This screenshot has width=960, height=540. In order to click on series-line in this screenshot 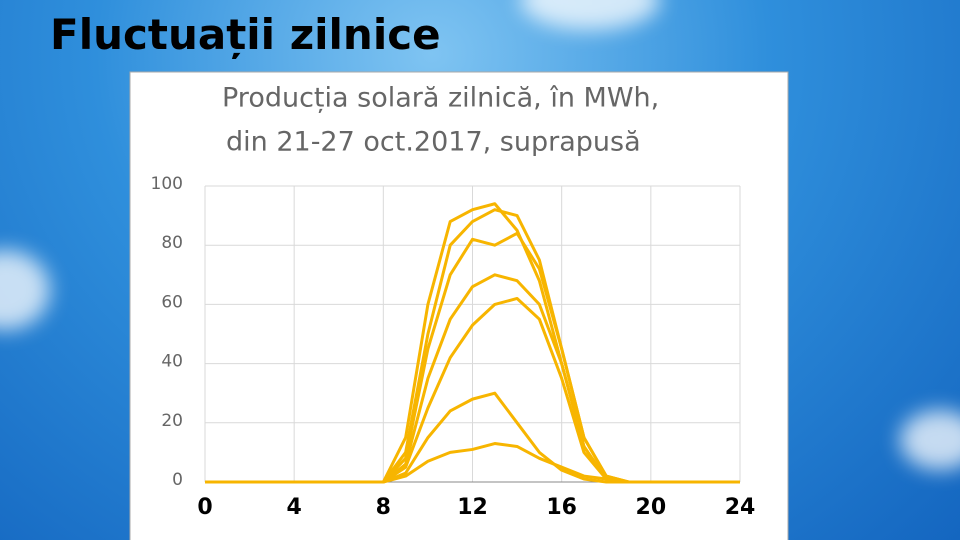, I will do `click(472, 463)`.